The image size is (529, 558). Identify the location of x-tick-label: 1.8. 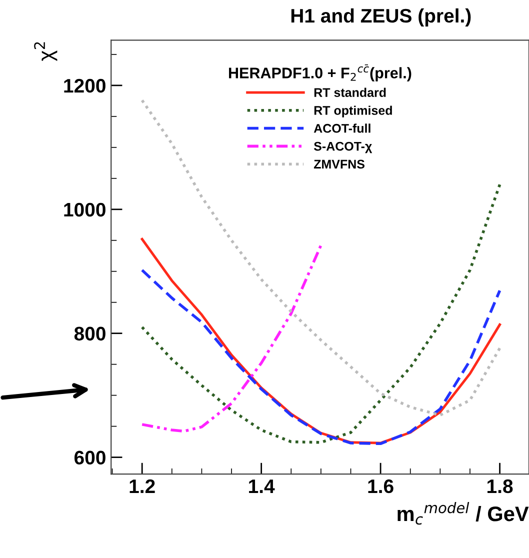
(500, 486).